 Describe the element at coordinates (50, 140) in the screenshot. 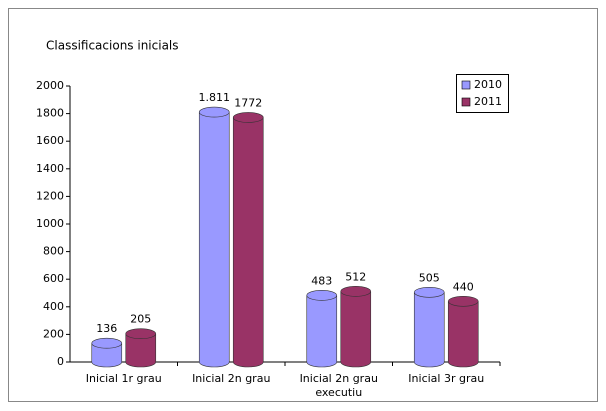

I see `y-tick-label: 1600` at that location.